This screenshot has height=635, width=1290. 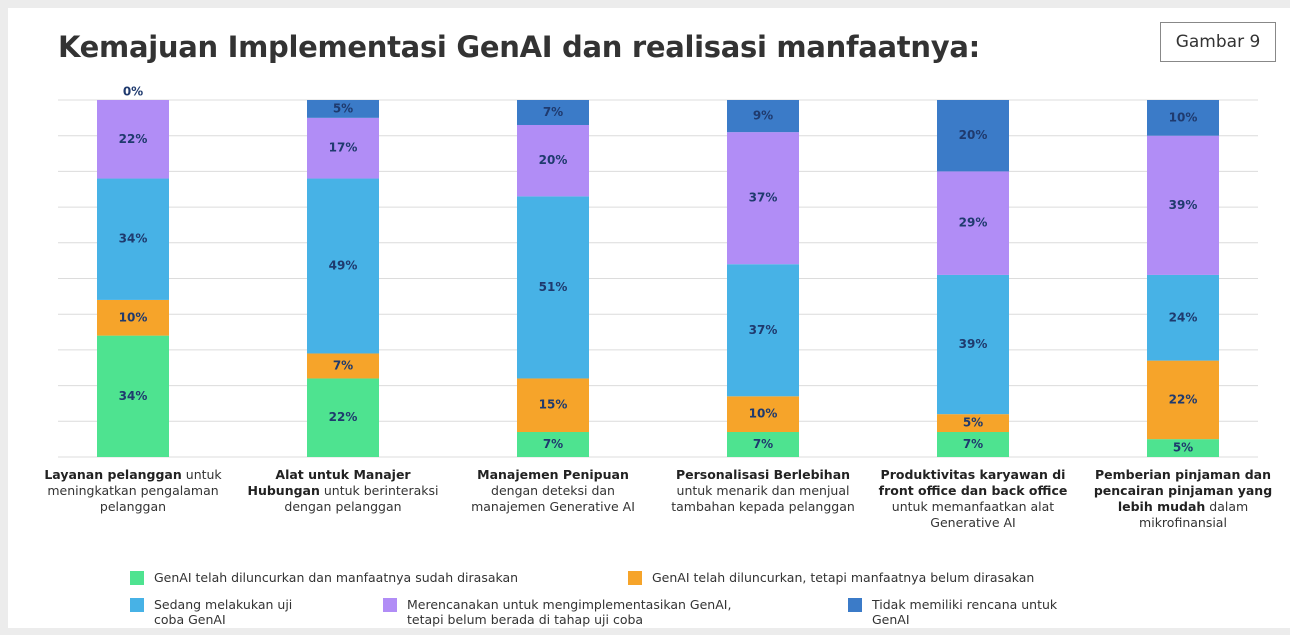 What do you see at coordinates (965, 612) in the screenshot?
I see `legend-label: Tidak memiliki rencana untuk GenAI` at bounding box center [965, 612].